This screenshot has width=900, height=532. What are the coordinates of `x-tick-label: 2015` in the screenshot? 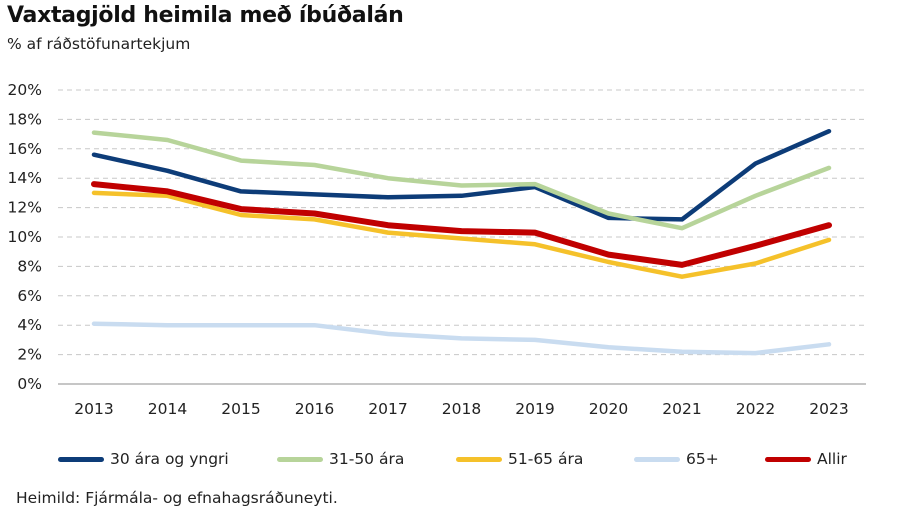 It's located at (240, 409).